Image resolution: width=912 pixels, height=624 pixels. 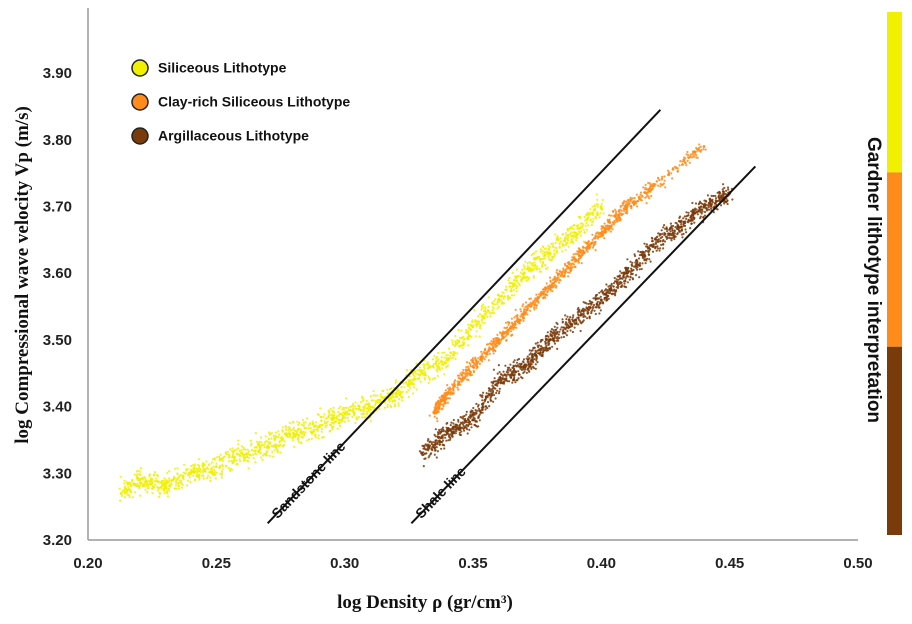 What do you see at coordinates (472, 563) in the screenshot?
I see `x-tick-label: 0.35` at bounding box center [472, 563].